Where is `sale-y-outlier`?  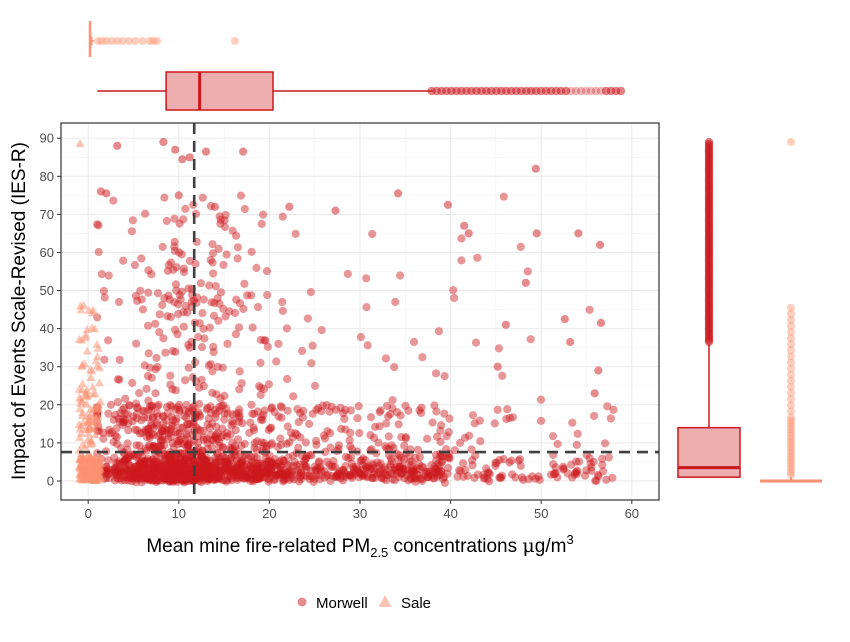 sale-y-outlier is located at coordinates (791, 475).